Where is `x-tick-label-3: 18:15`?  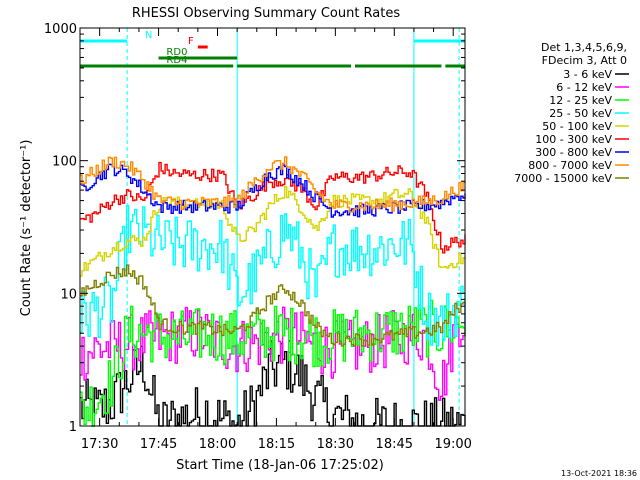 x-tick-label-3: 18:15 is located at coordinates (276, 444).